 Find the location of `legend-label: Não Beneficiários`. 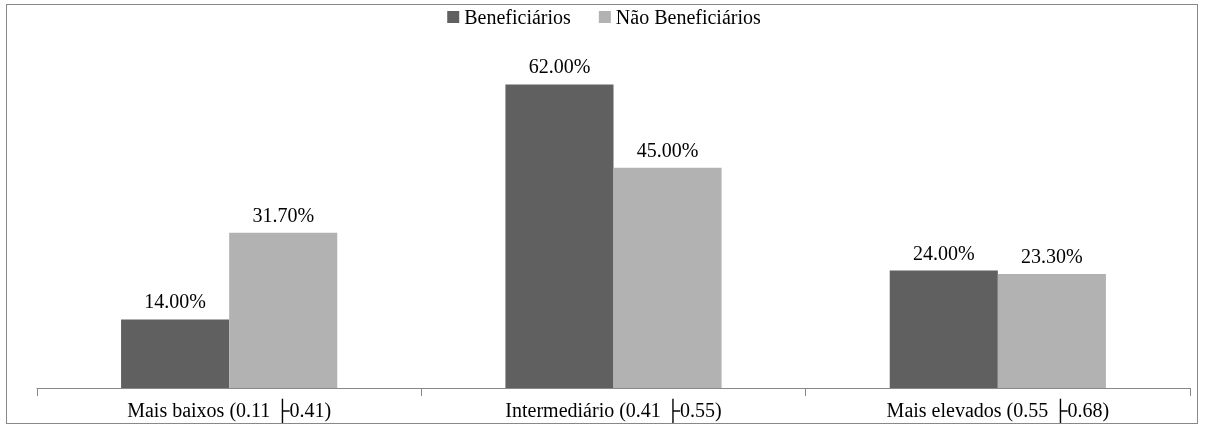

legend-label: Não Beneficiários is located at coordinates (688, 17).